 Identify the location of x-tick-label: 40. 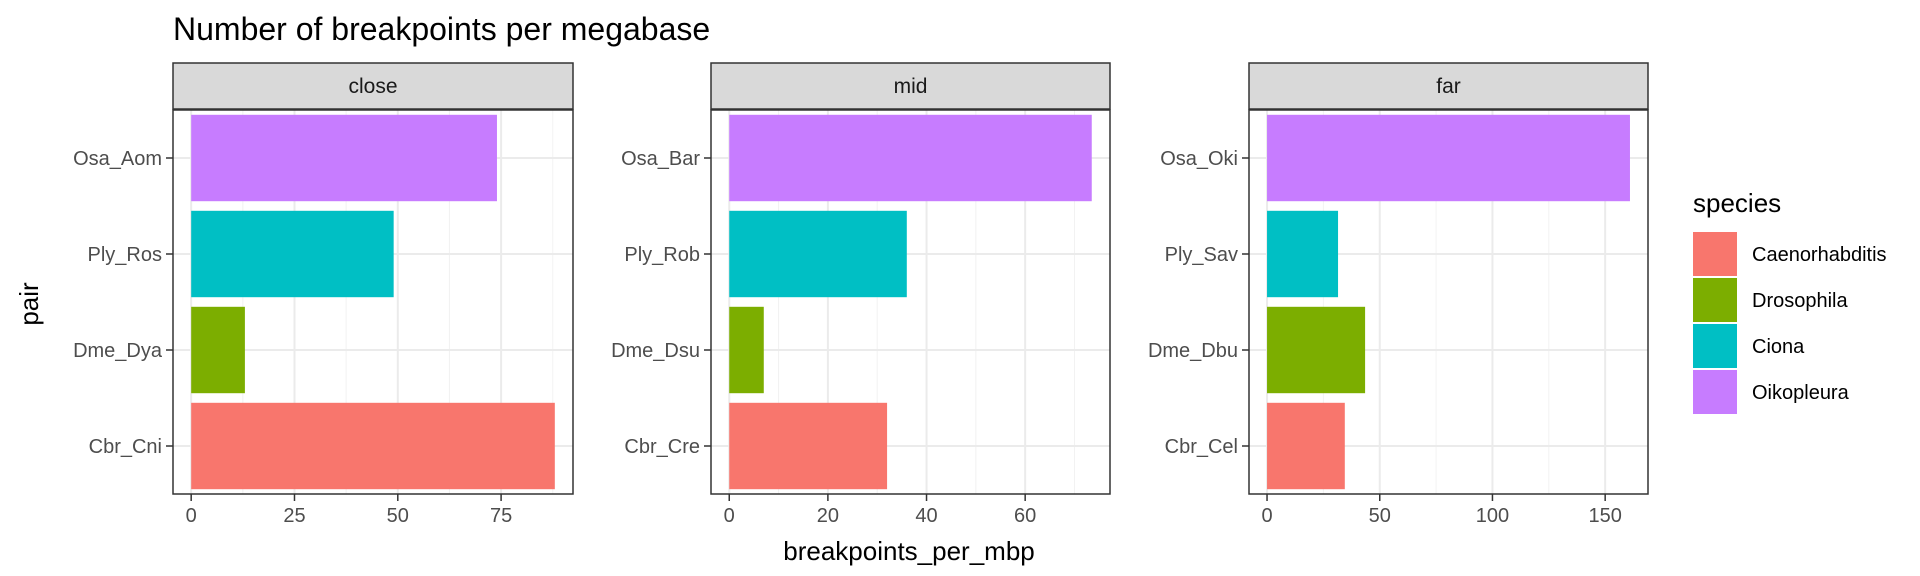
(926, 516).